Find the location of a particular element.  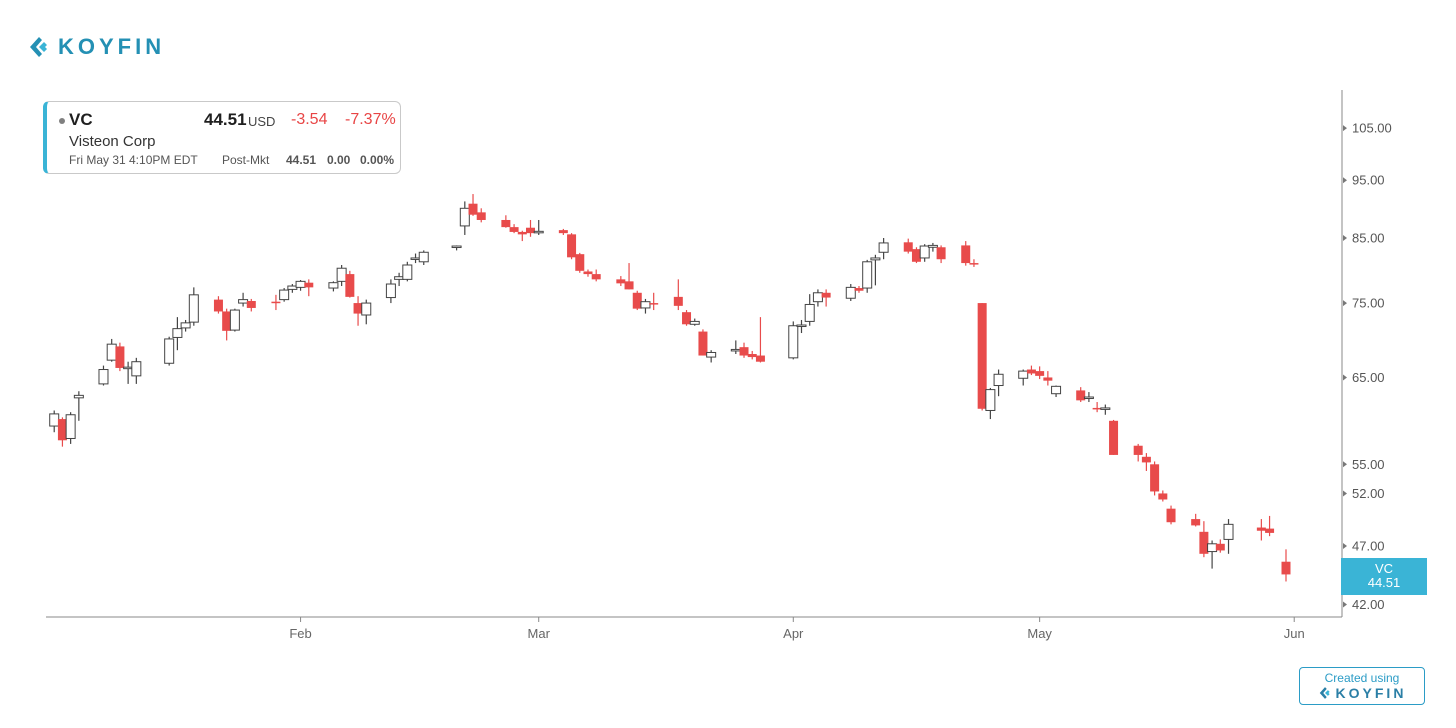

price-change-pct: -7.37% is located at coordinates (370, 119).